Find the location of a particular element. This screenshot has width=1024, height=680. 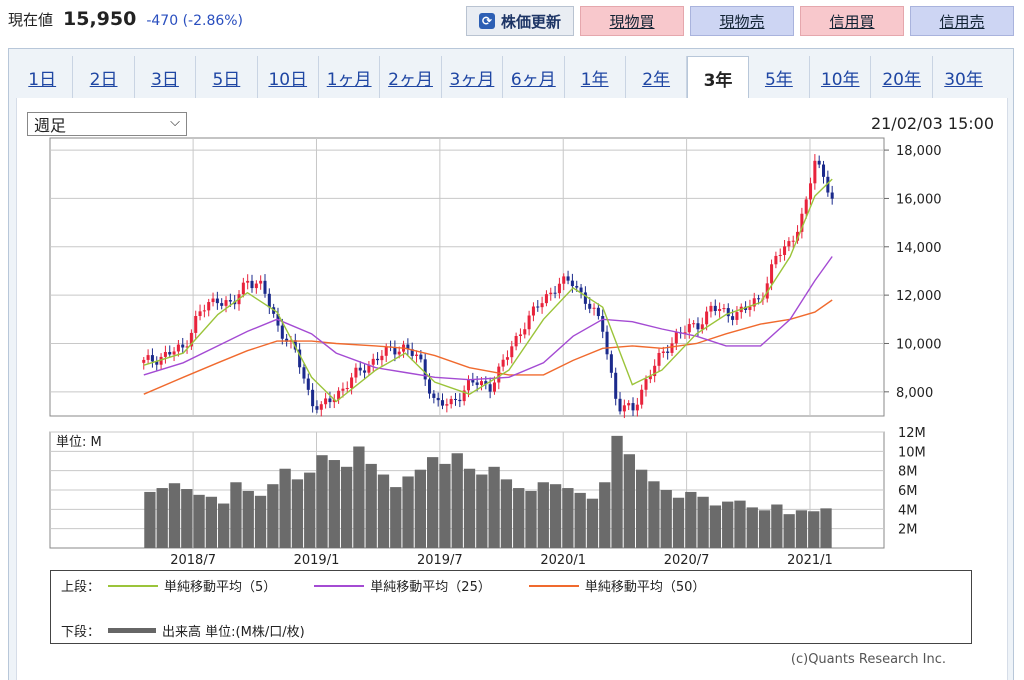

tab-6: 2ヶ月 is located at coordinates (411, 77).